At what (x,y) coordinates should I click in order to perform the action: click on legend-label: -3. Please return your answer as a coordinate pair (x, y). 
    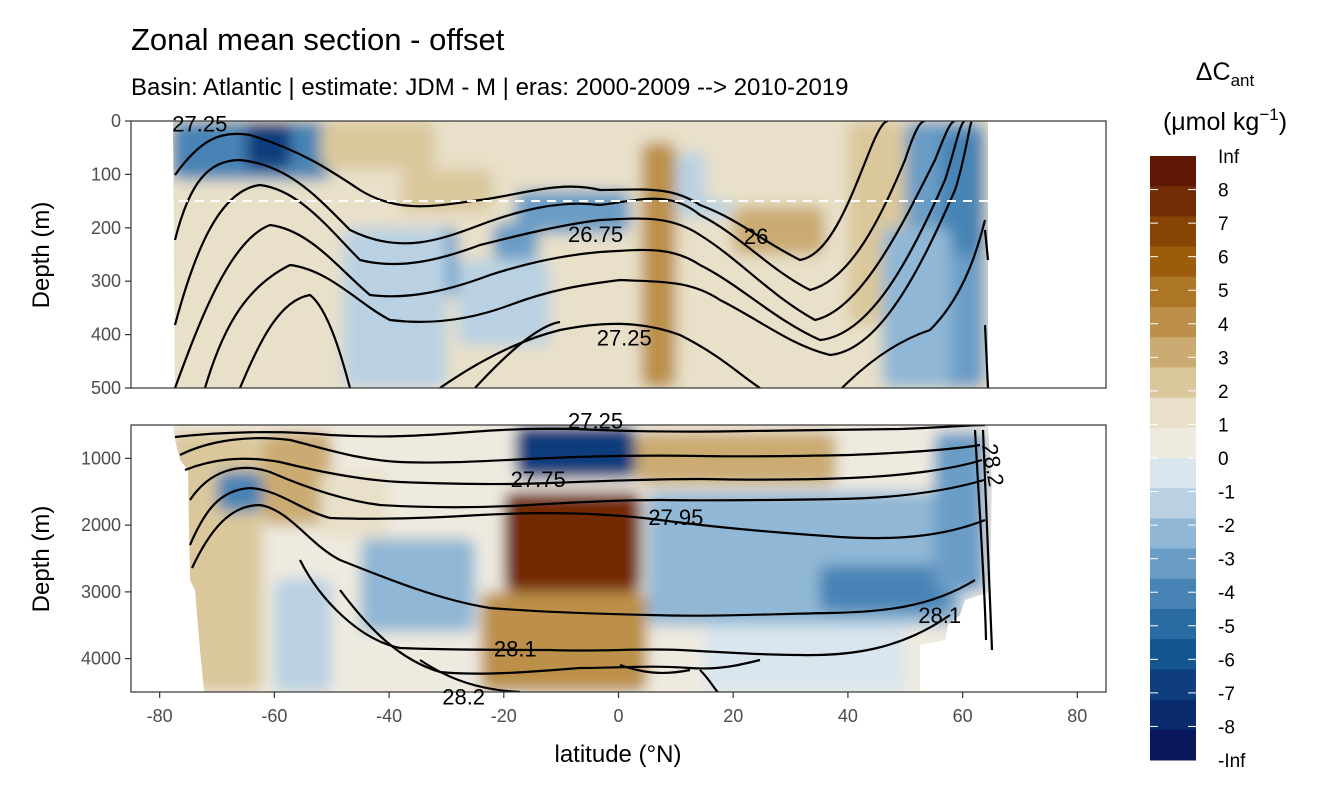
    Looking at the image, I should click on (1226, 560).